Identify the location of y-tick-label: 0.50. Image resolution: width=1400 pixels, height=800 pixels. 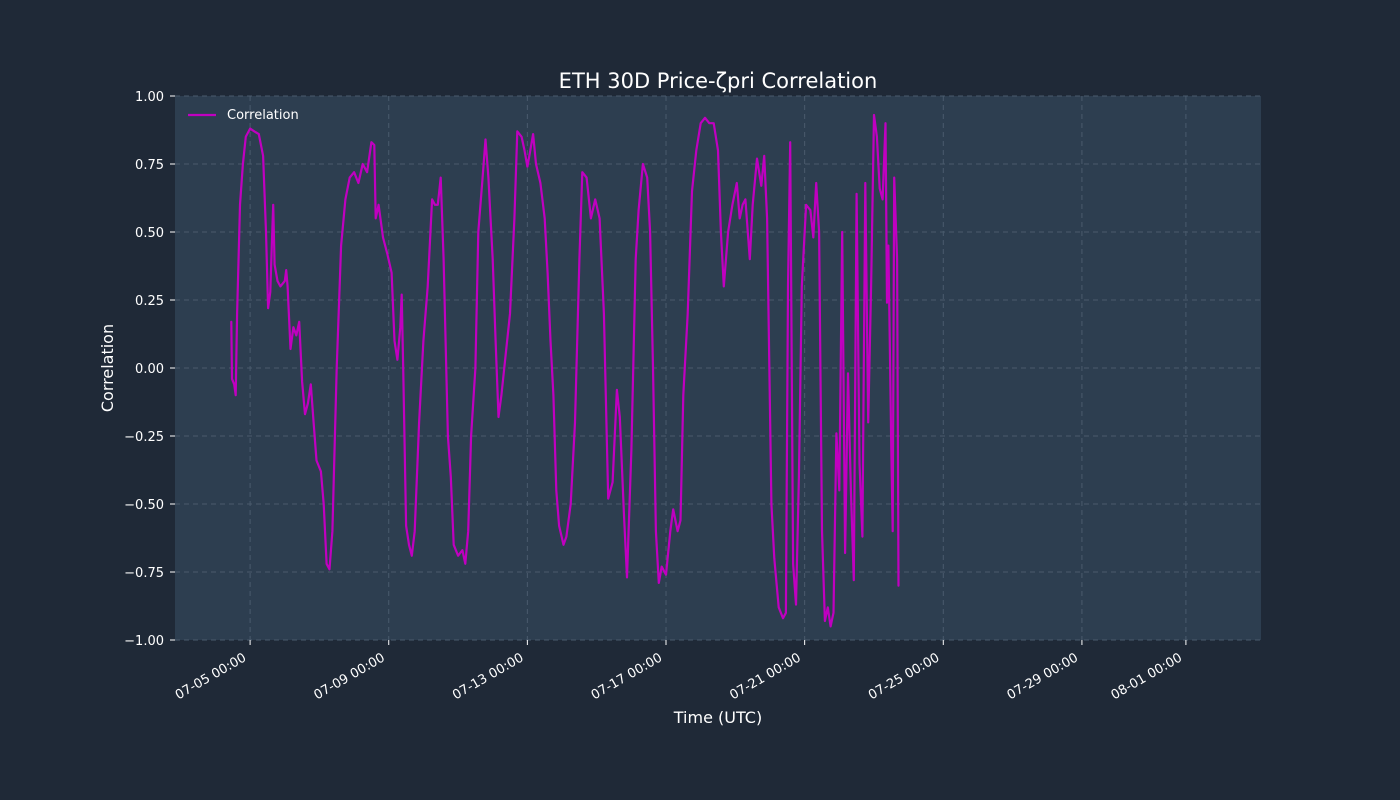
(149, 233).